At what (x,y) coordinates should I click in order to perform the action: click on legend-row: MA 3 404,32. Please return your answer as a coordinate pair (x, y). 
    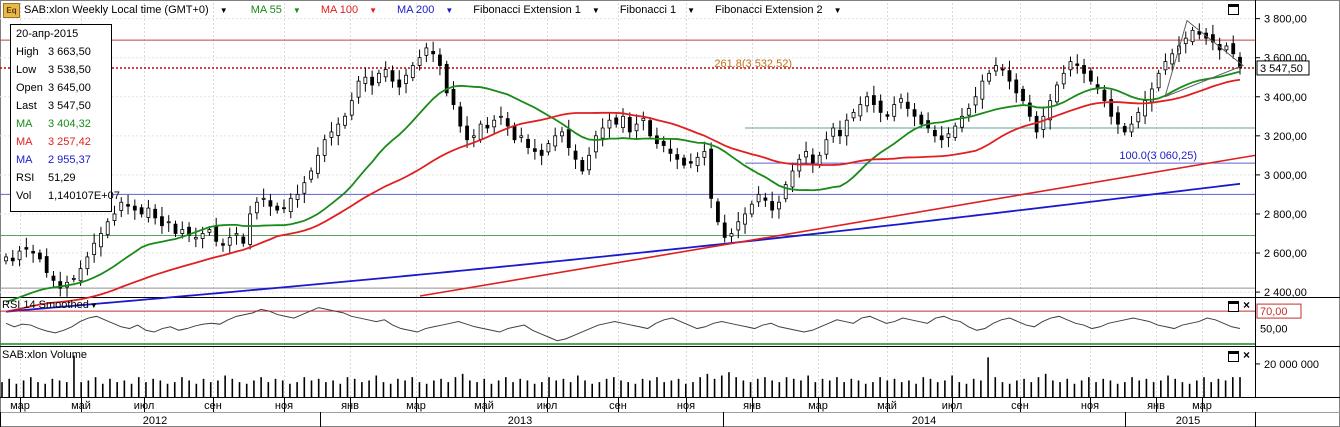
    Looking at the image, I should click on (61, 124).